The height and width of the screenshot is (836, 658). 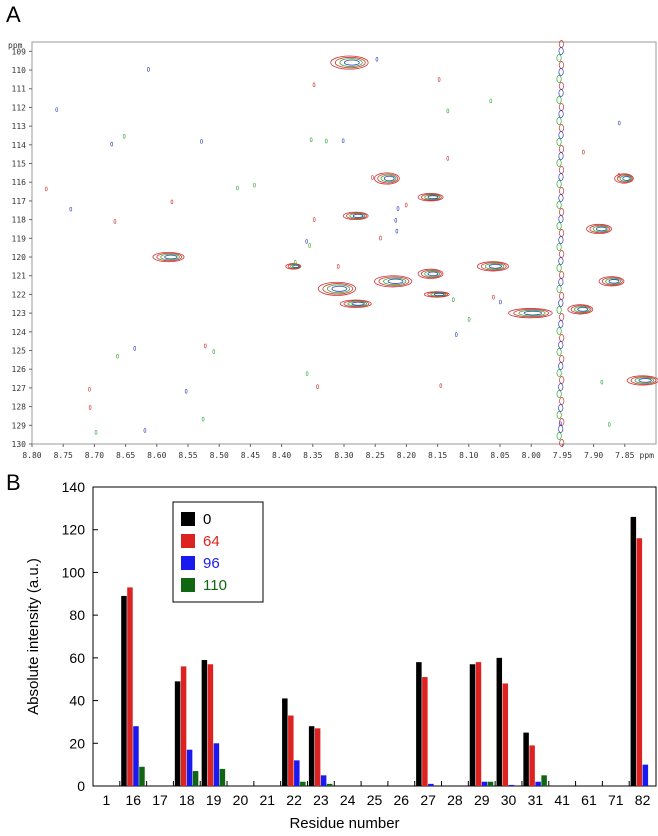 What do you see at coordinates (133, 800) in the screenshot?
I see `bar-x-tick-label-1: 16` at bounding box center [133, 800].